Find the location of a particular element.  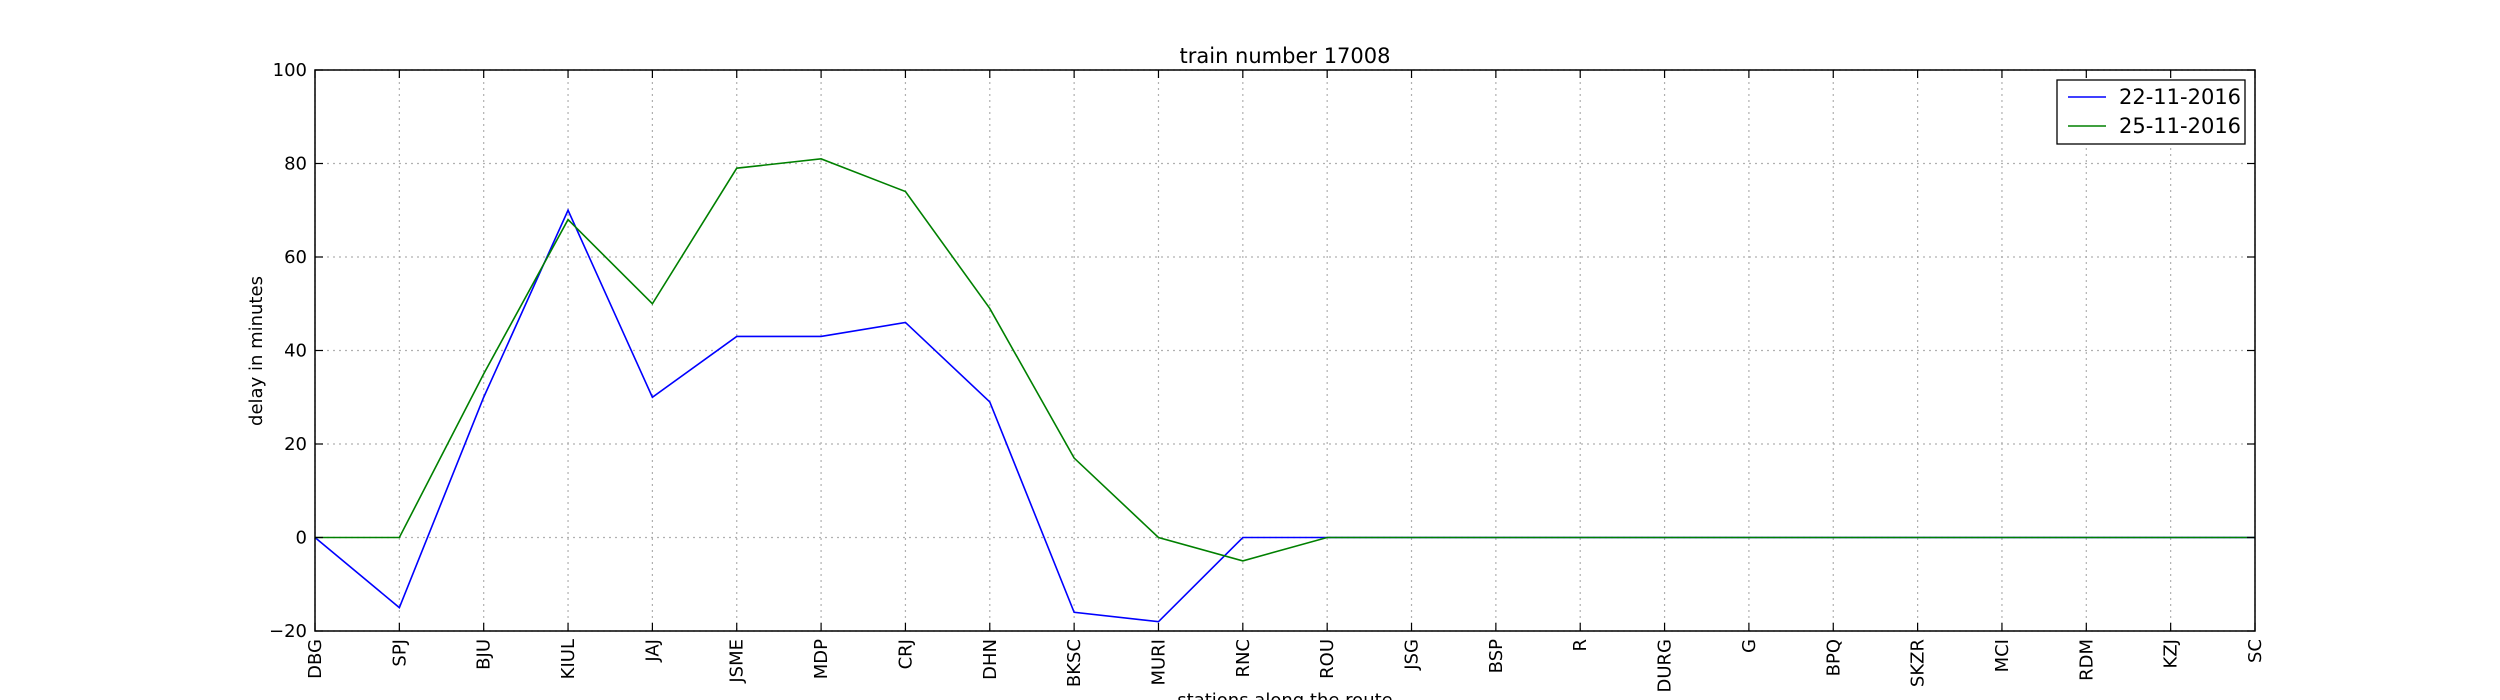

x-tick-label: BSP is located at coordinates (1496, 656).